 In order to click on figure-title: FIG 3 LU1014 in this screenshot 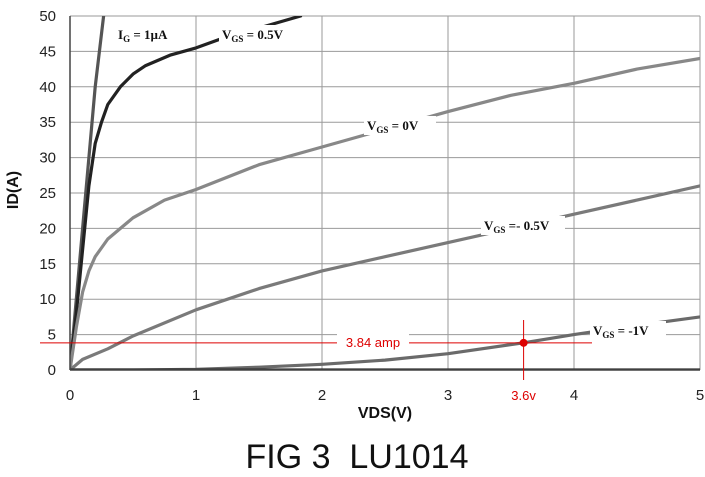, I will do `click(356, 457)`.